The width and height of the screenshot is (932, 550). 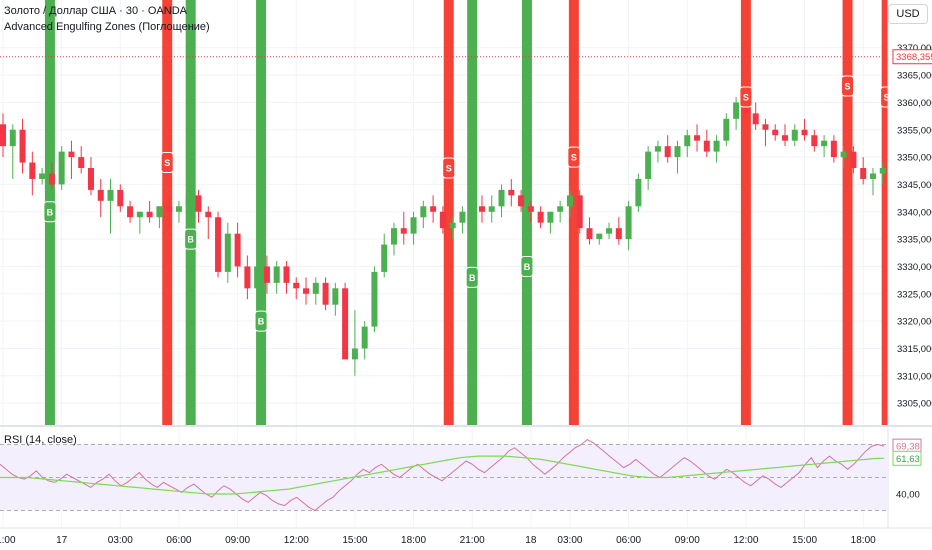 I want to click on rsi-ma-line, so click(x=442, y=475).